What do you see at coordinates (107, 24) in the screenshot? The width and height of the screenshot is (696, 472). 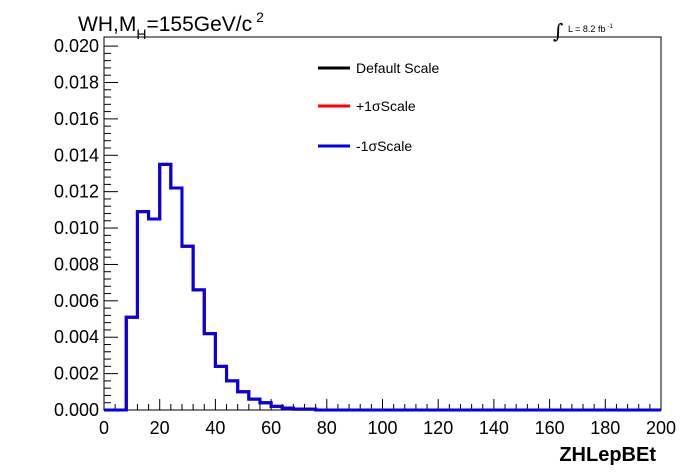 I see `title-prefix: WH,M` at bounding box center [107, 24].